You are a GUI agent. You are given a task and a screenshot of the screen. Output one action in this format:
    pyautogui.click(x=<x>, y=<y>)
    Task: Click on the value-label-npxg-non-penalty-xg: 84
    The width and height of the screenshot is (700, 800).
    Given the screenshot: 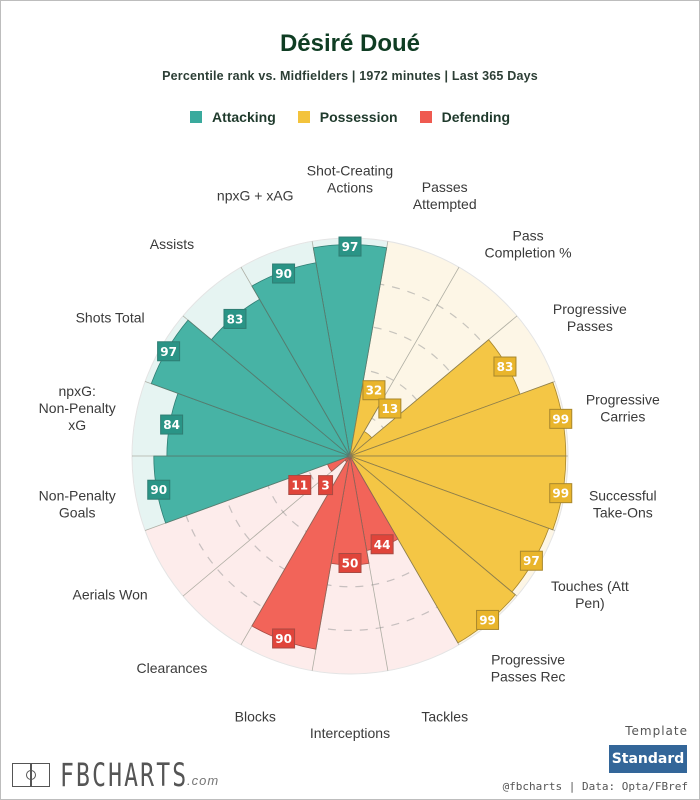 What is the action you would take?
    pyautogui.click(x=172, y=424)
    